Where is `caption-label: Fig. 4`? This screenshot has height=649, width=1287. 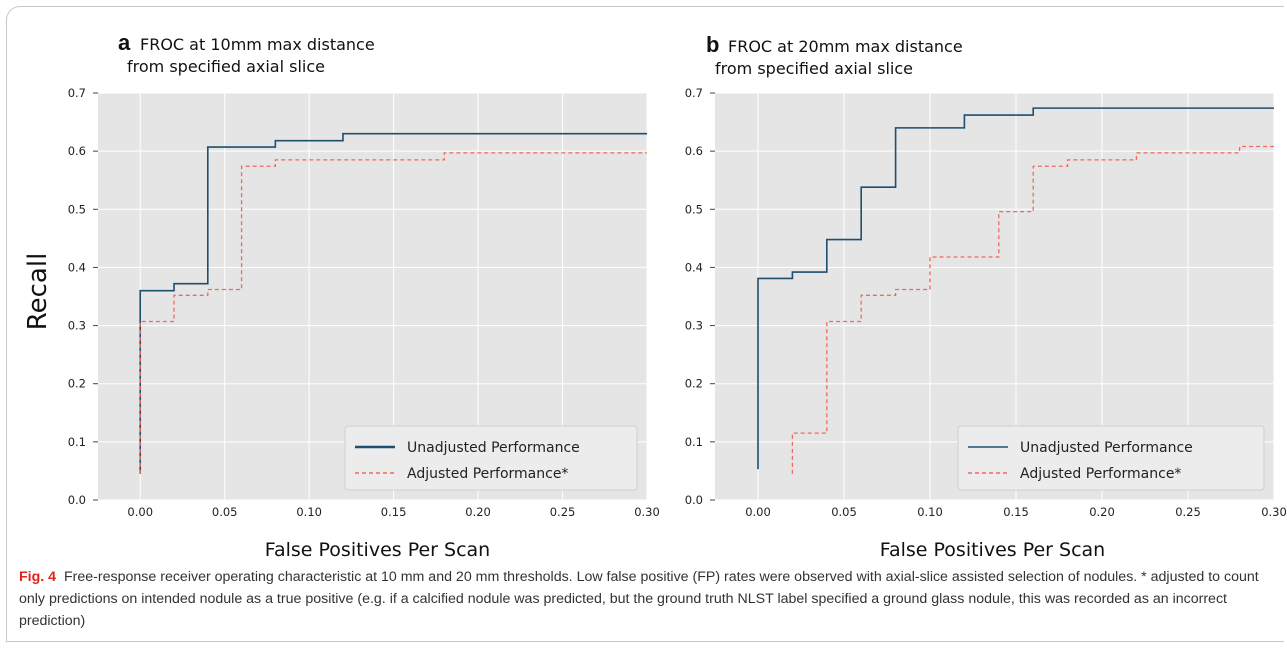
caption-label: Fig. 4 is located at coordinates (38, 577).